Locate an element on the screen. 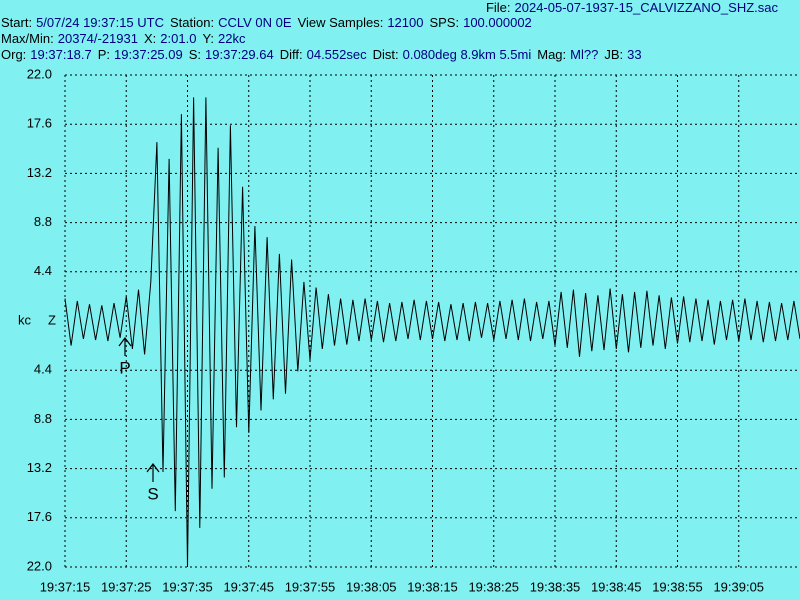  x-tick-label: 19:38:15 is located at coordinates (432, 586).